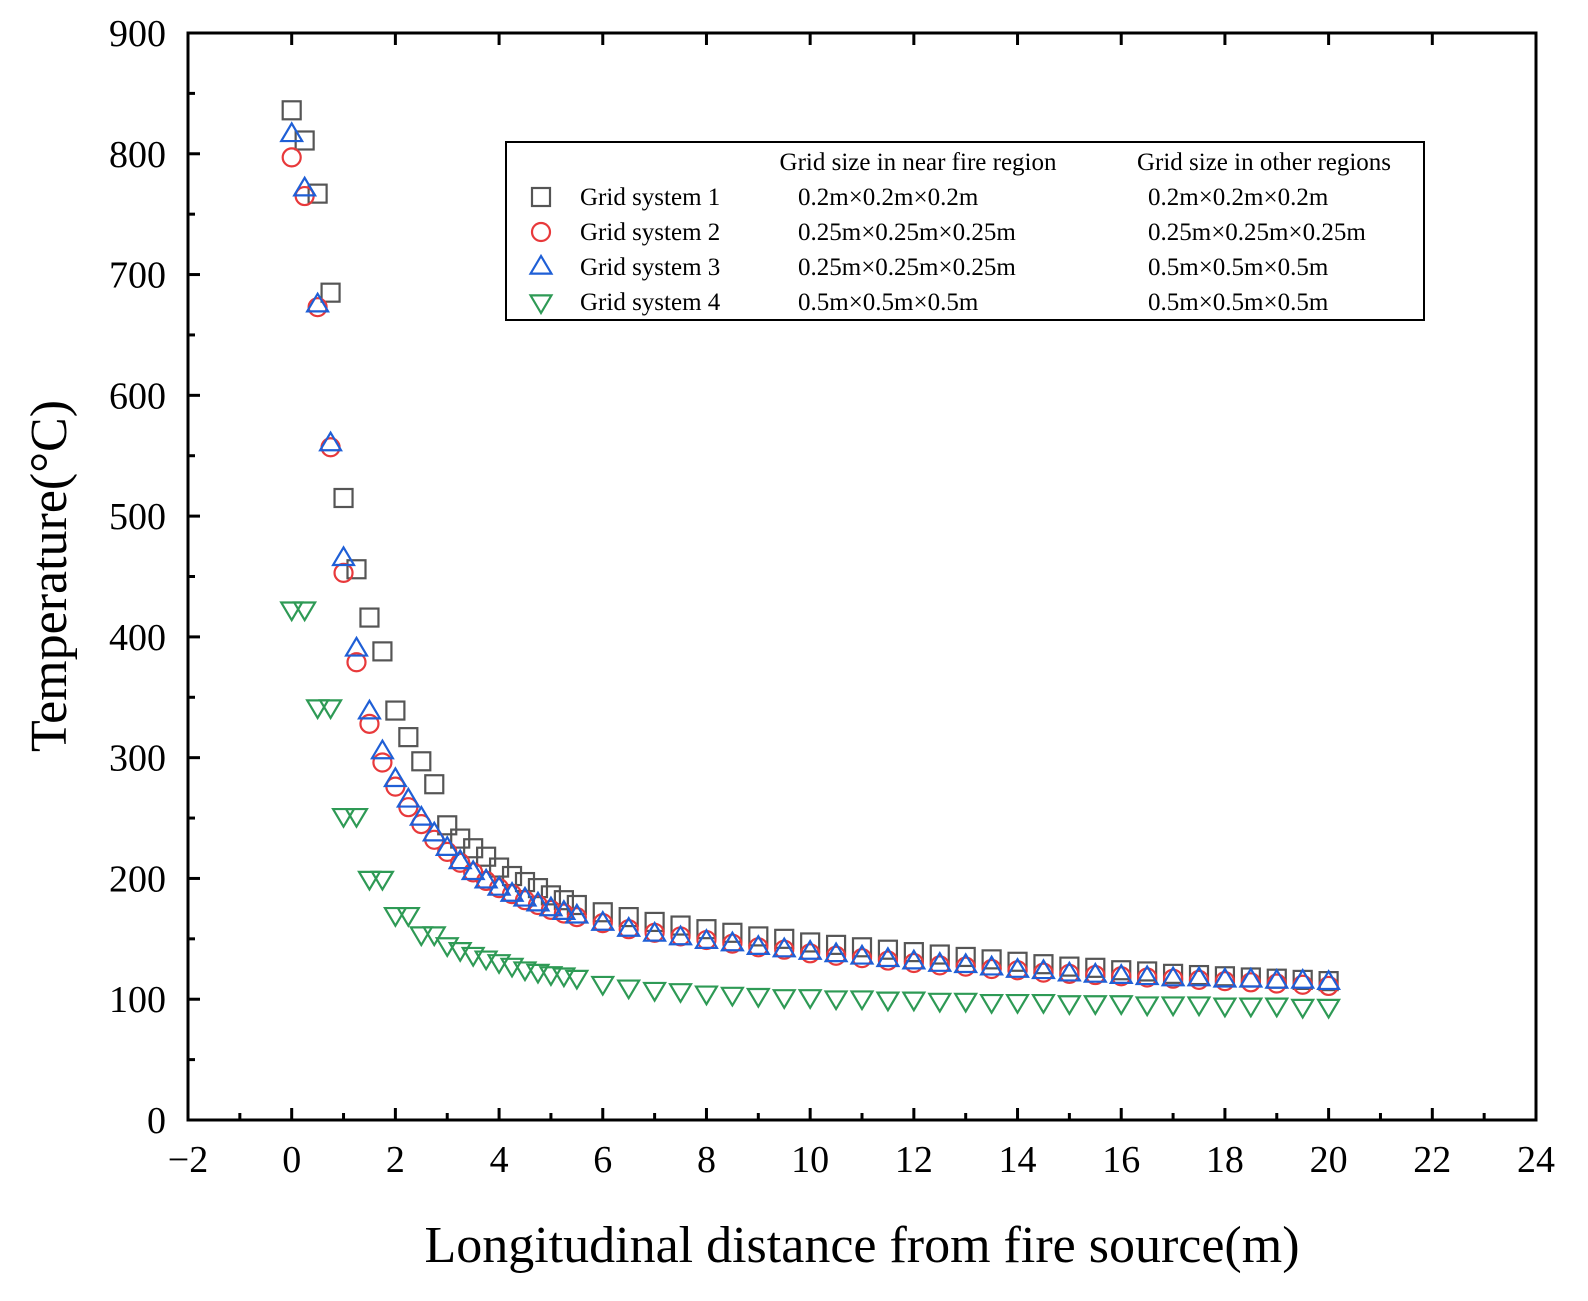  Describe the element at coordinates (888, 302) in the screenshot. I see `legend-near-size: 0.5m×0.5m×0.5m` at that location.